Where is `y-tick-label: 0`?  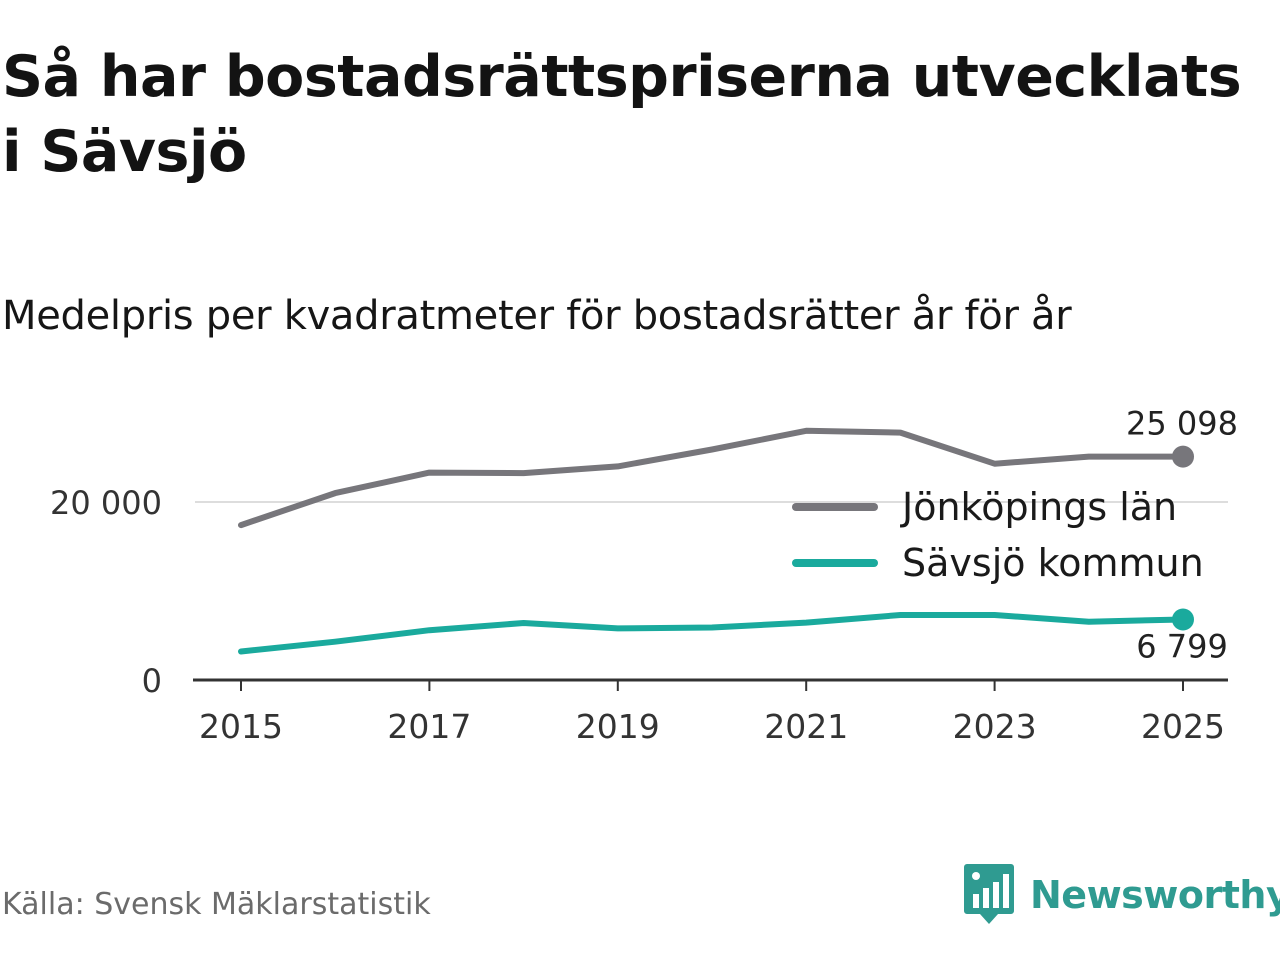
y-tick-label: 0 is located at coordinates (152, 681).